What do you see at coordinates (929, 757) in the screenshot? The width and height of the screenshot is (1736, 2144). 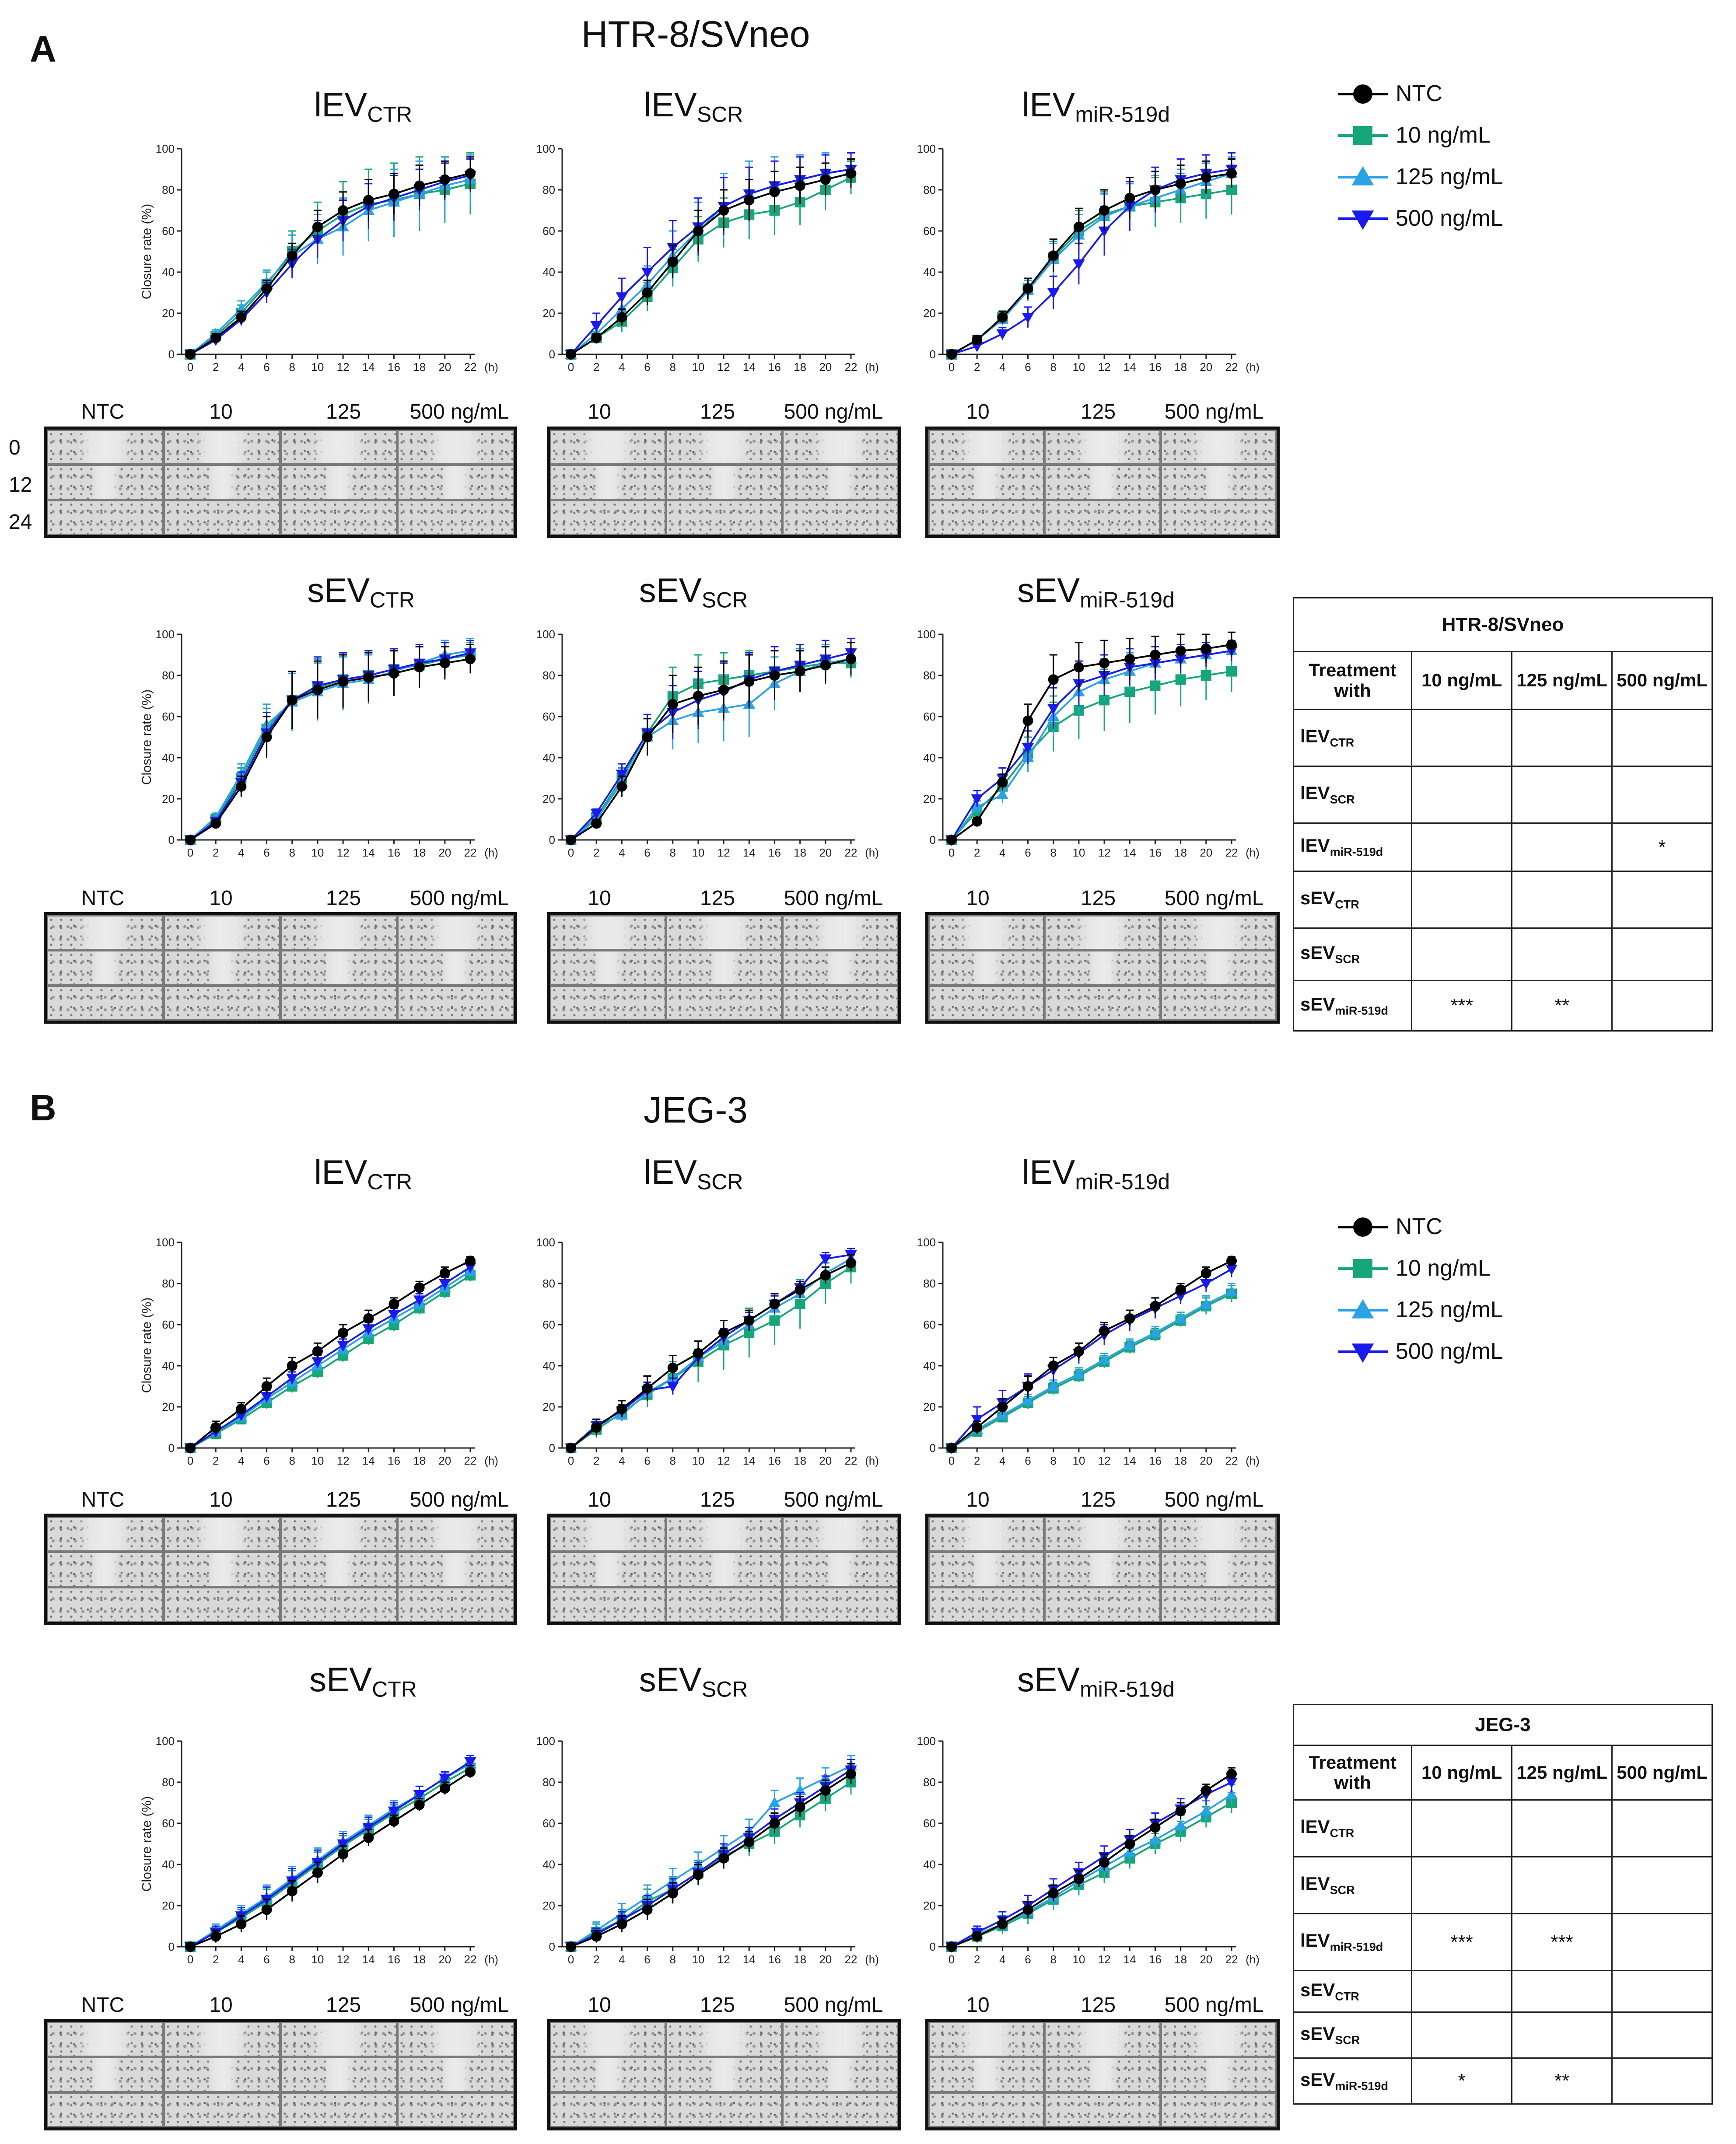 I see `y-tick-label: 40` at bounding box center [929, 757].